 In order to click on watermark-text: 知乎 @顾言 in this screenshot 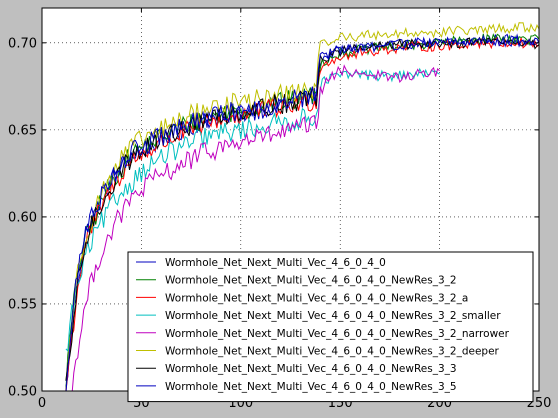, I will do `click(492, 392)`.